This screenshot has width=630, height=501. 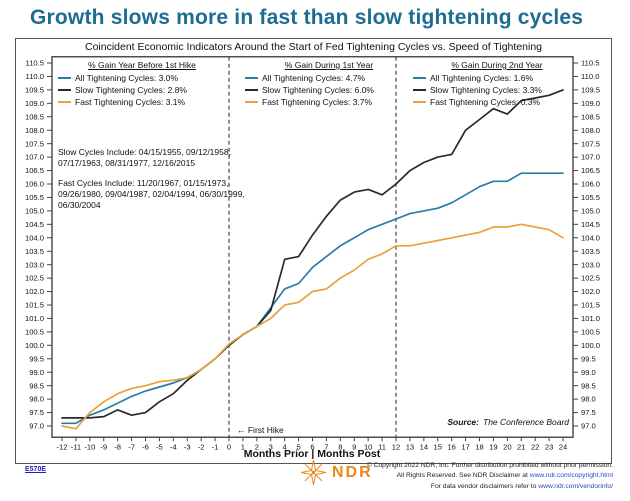 I want to click on svg-text: -12, so click(x=62, y=446).